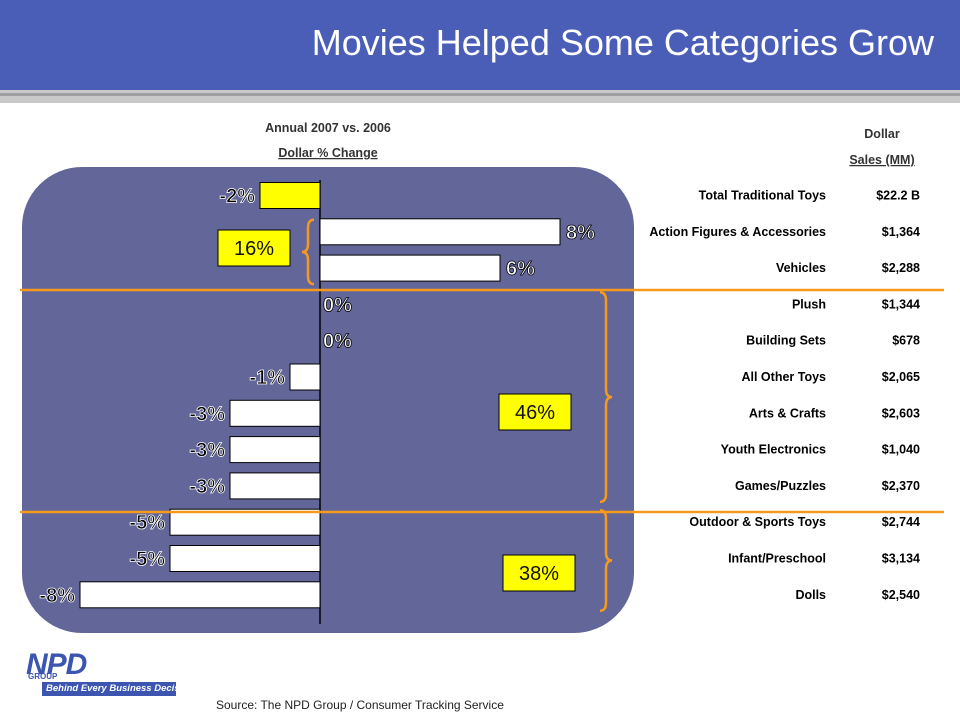 The image size is (960, 720). What do you see at coordinates (56, 664) in the screenshot?
I see `npd-logo: NPD` at bounding box center [56, 664].